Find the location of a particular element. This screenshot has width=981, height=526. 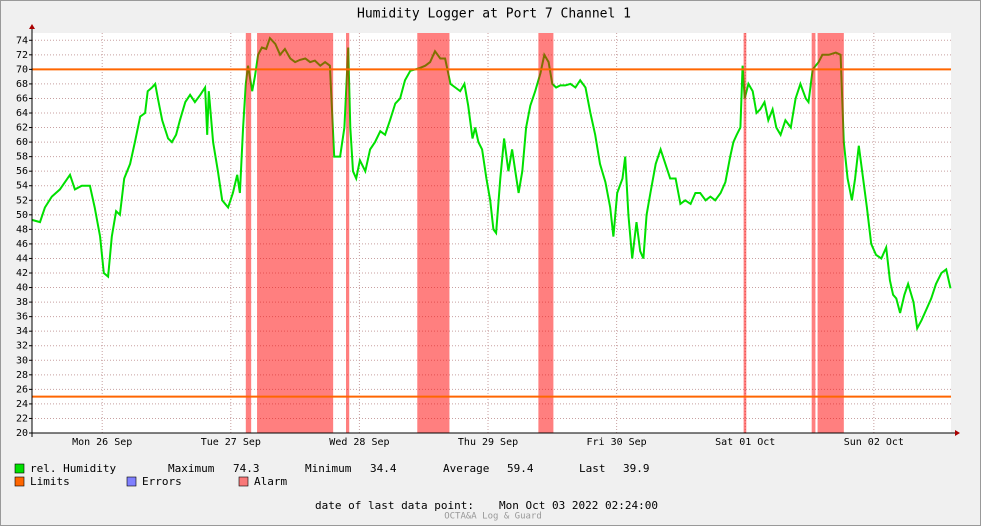

y-tick-label: 24 is located at coordinates (22, 404).